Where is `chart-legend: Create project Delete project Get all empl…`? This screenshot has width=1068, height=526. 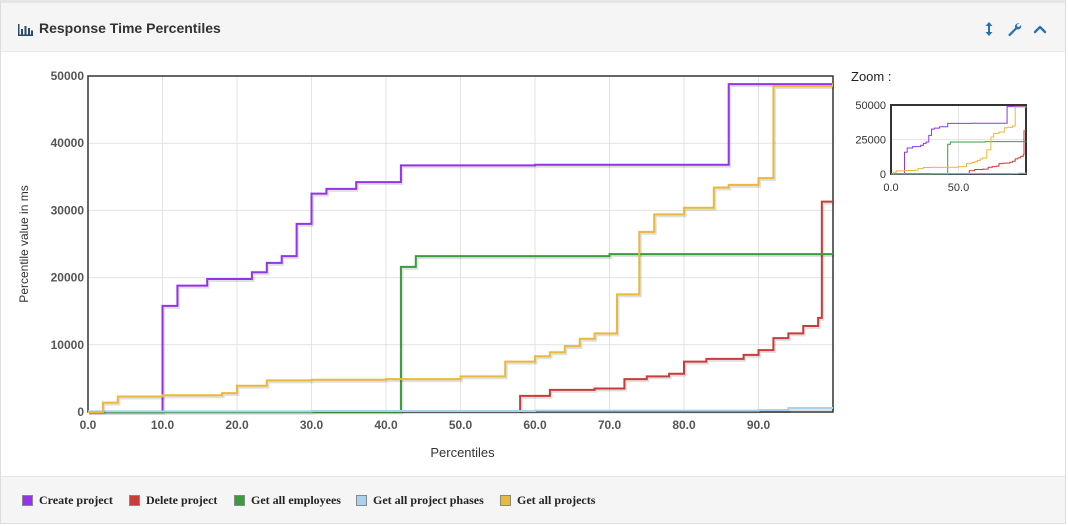
chart-legend: Create project Delete project Get all empl… is located at coordinates (533, 499).